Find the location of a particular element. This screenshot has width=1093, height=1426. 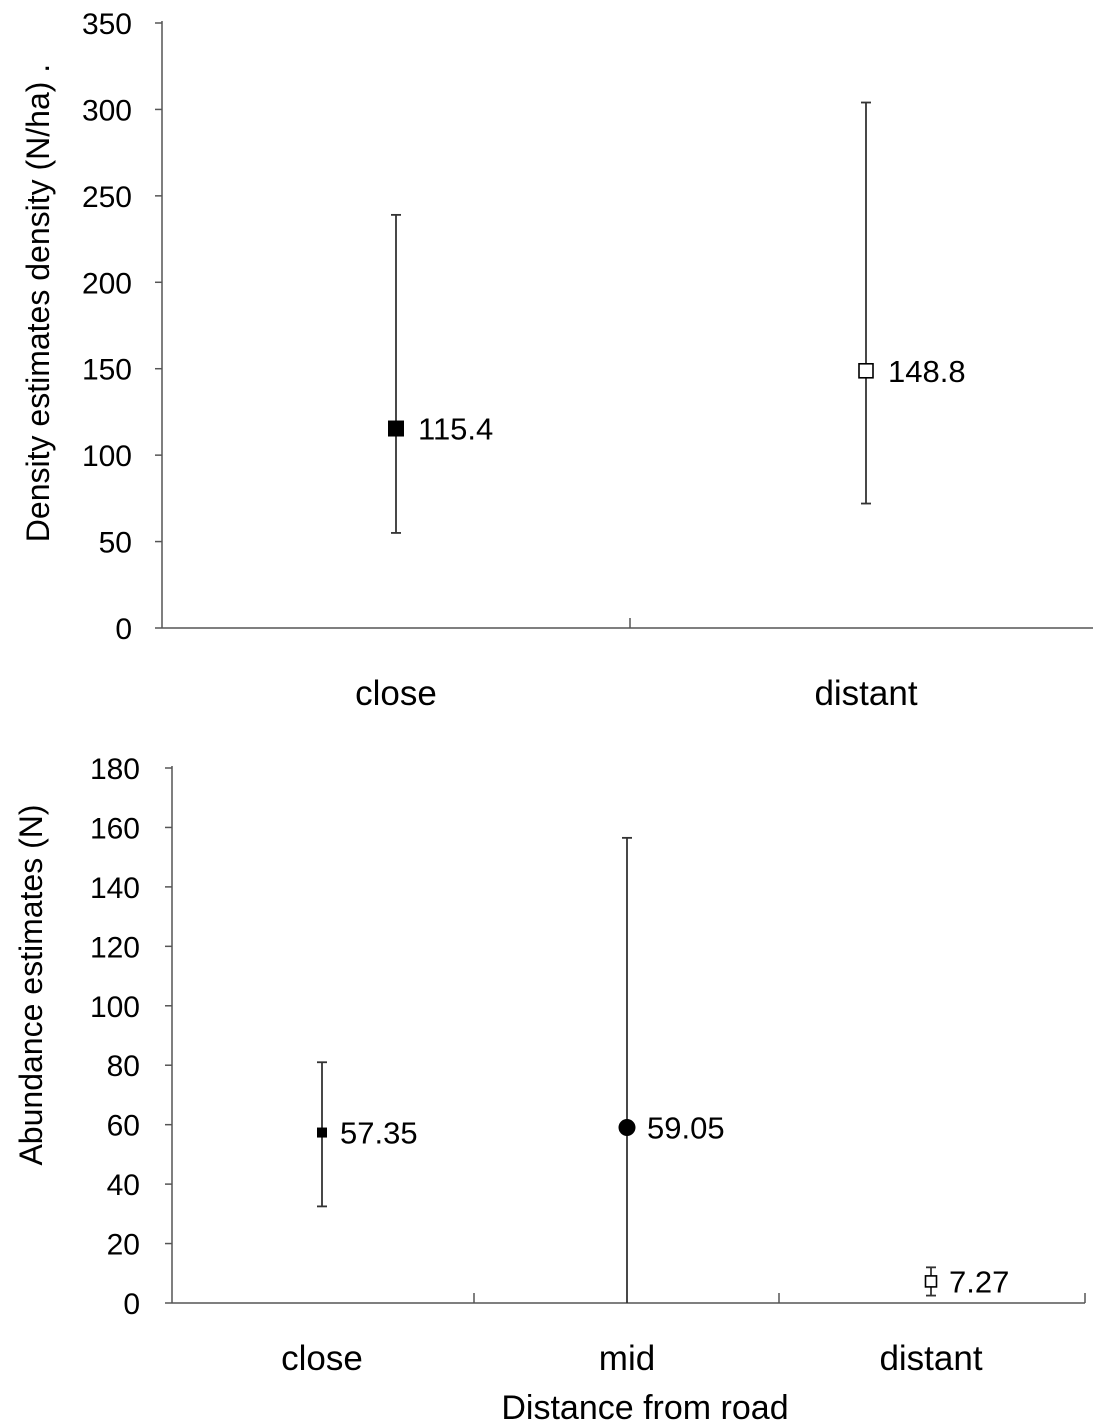

y-tick-label: 350 is located at coordinates (107, 24).